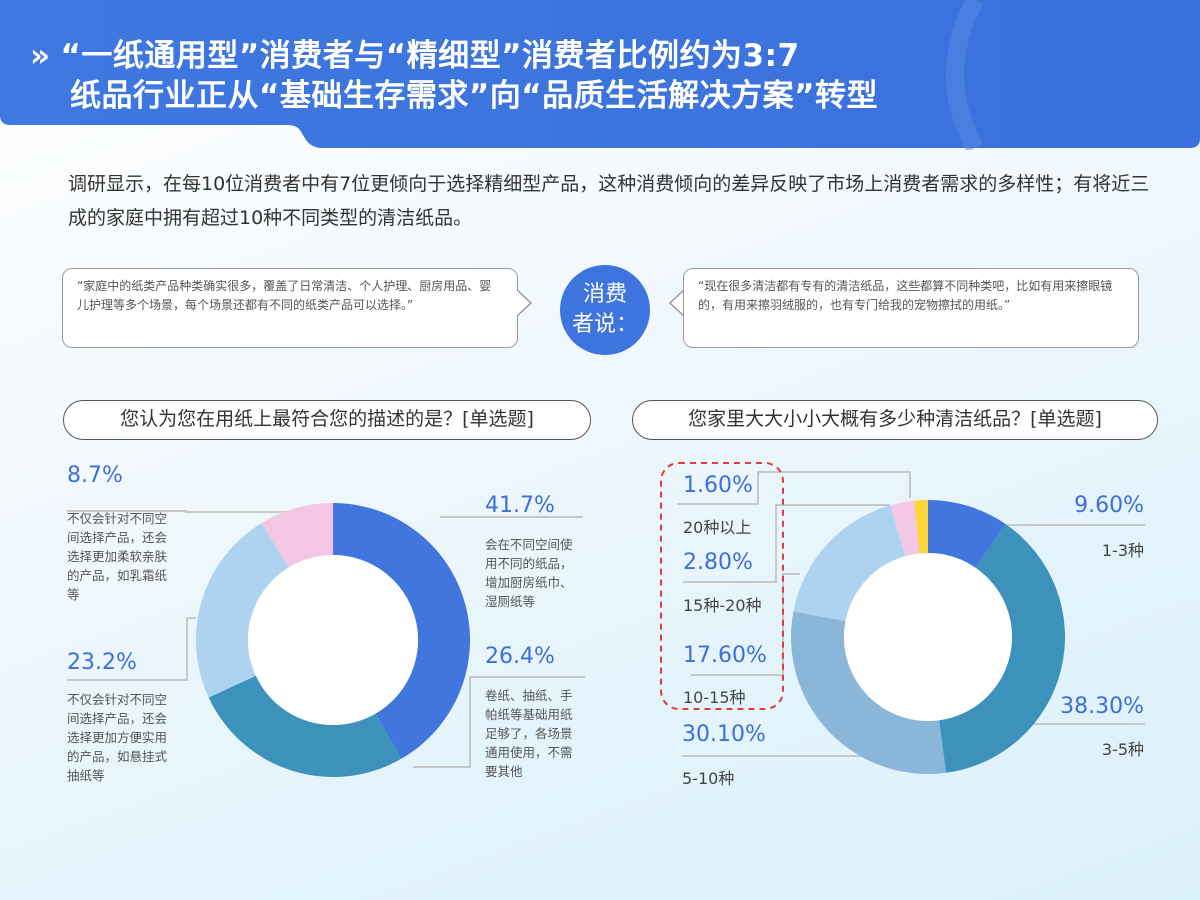 The height and width of the screenshot is (900, 1200). Describe the element at coordinates (474, 96) in the screenshot. I see `page-title-line2: 纸品行业正从“基础生存需求”向“品质生活解决方案”转型` at that location.